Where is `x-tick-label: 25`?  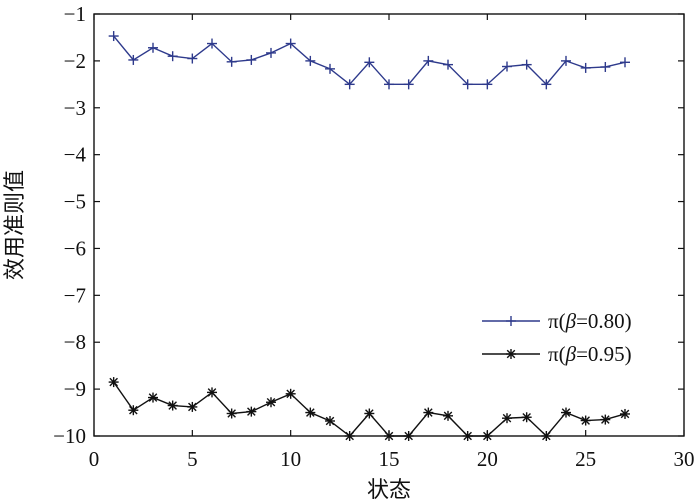 x-tick-label: 25 is located at coordinates (585, 459).